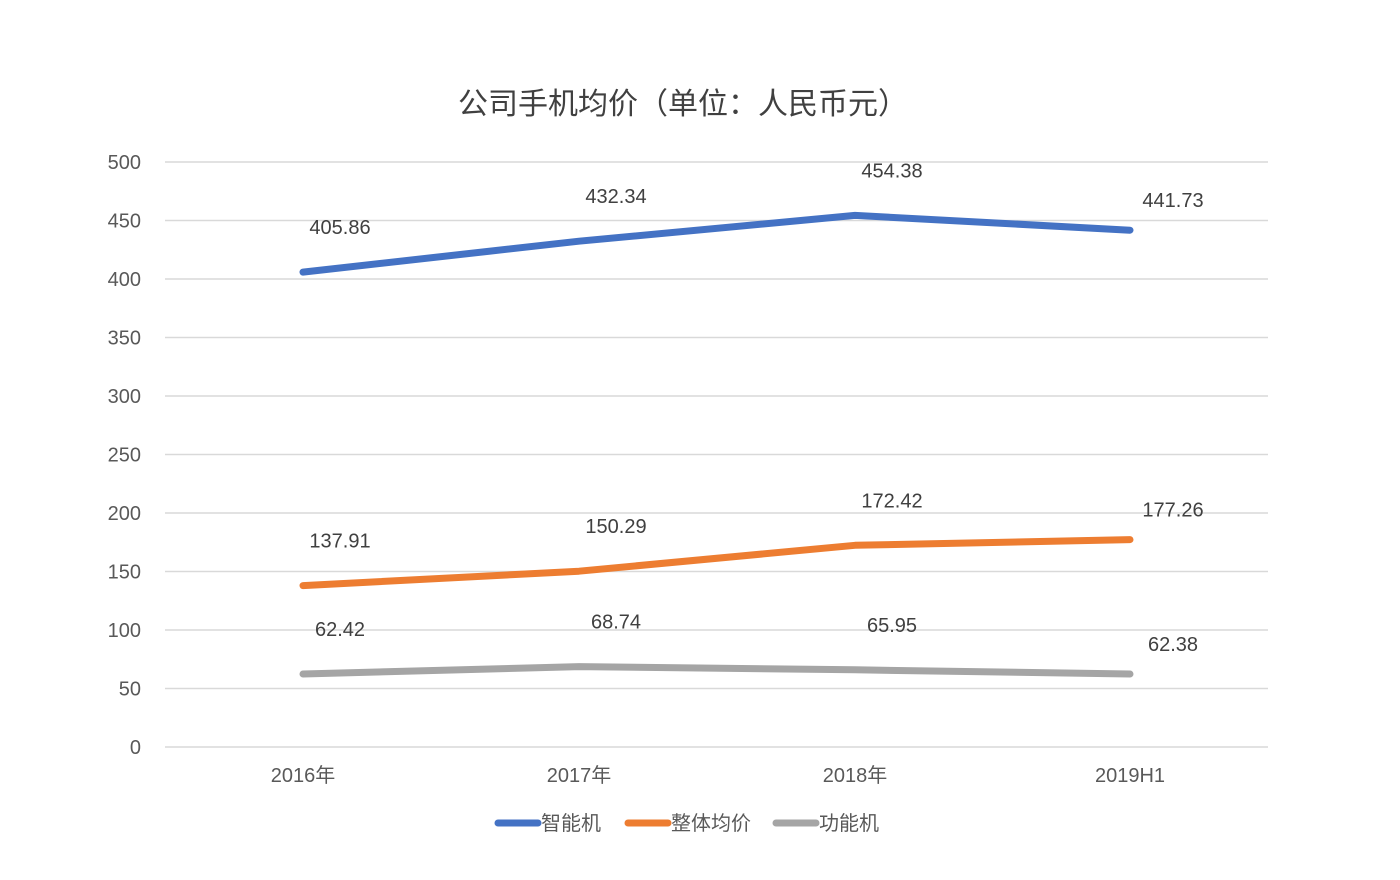 Image resolution: width=1400 pixels, height=880 pixels. Describe the element at coordinates (303, 775) in the screenshot. I see `x-tick-label: 2016年` at that location.